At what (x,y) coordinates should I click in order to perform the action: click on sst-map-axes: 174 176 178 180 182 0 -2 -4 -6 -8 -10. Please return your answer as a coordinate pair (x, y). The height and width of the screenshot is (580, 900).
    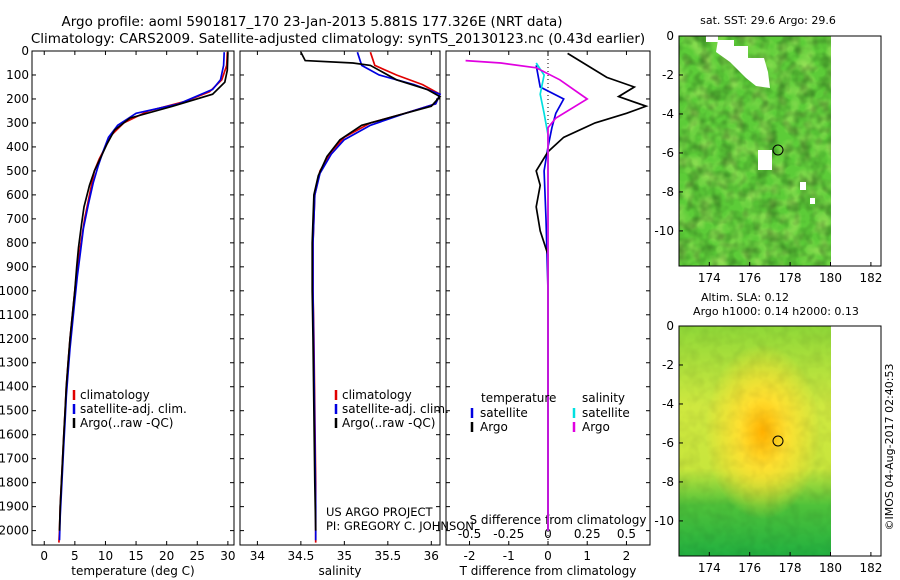
    Looking at the image, I should click on (768, 157).